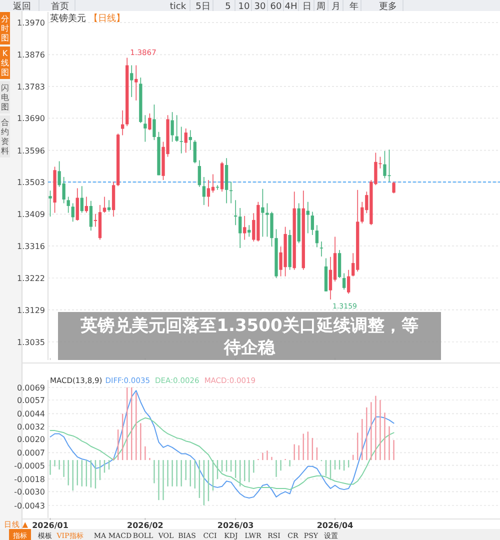  I want to click on text: 分时图, so click(5, 28).